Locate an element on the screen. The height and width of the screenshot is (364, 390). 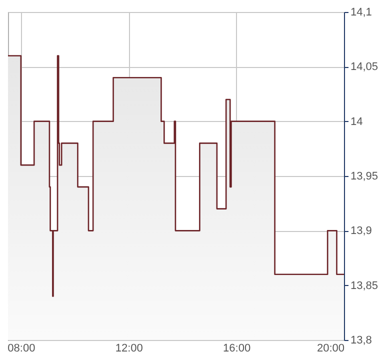
x-tick-label: 20:00 is located at coordinates (330, 348).